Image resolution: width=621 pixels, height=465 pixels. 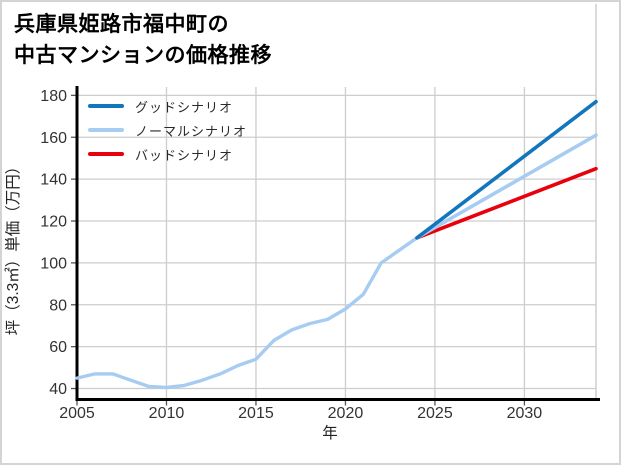 What do you see at coordinates (53, 263) in the screenshot?
I see `y-tick-label-100: 100` at bounding box center [53, 263].